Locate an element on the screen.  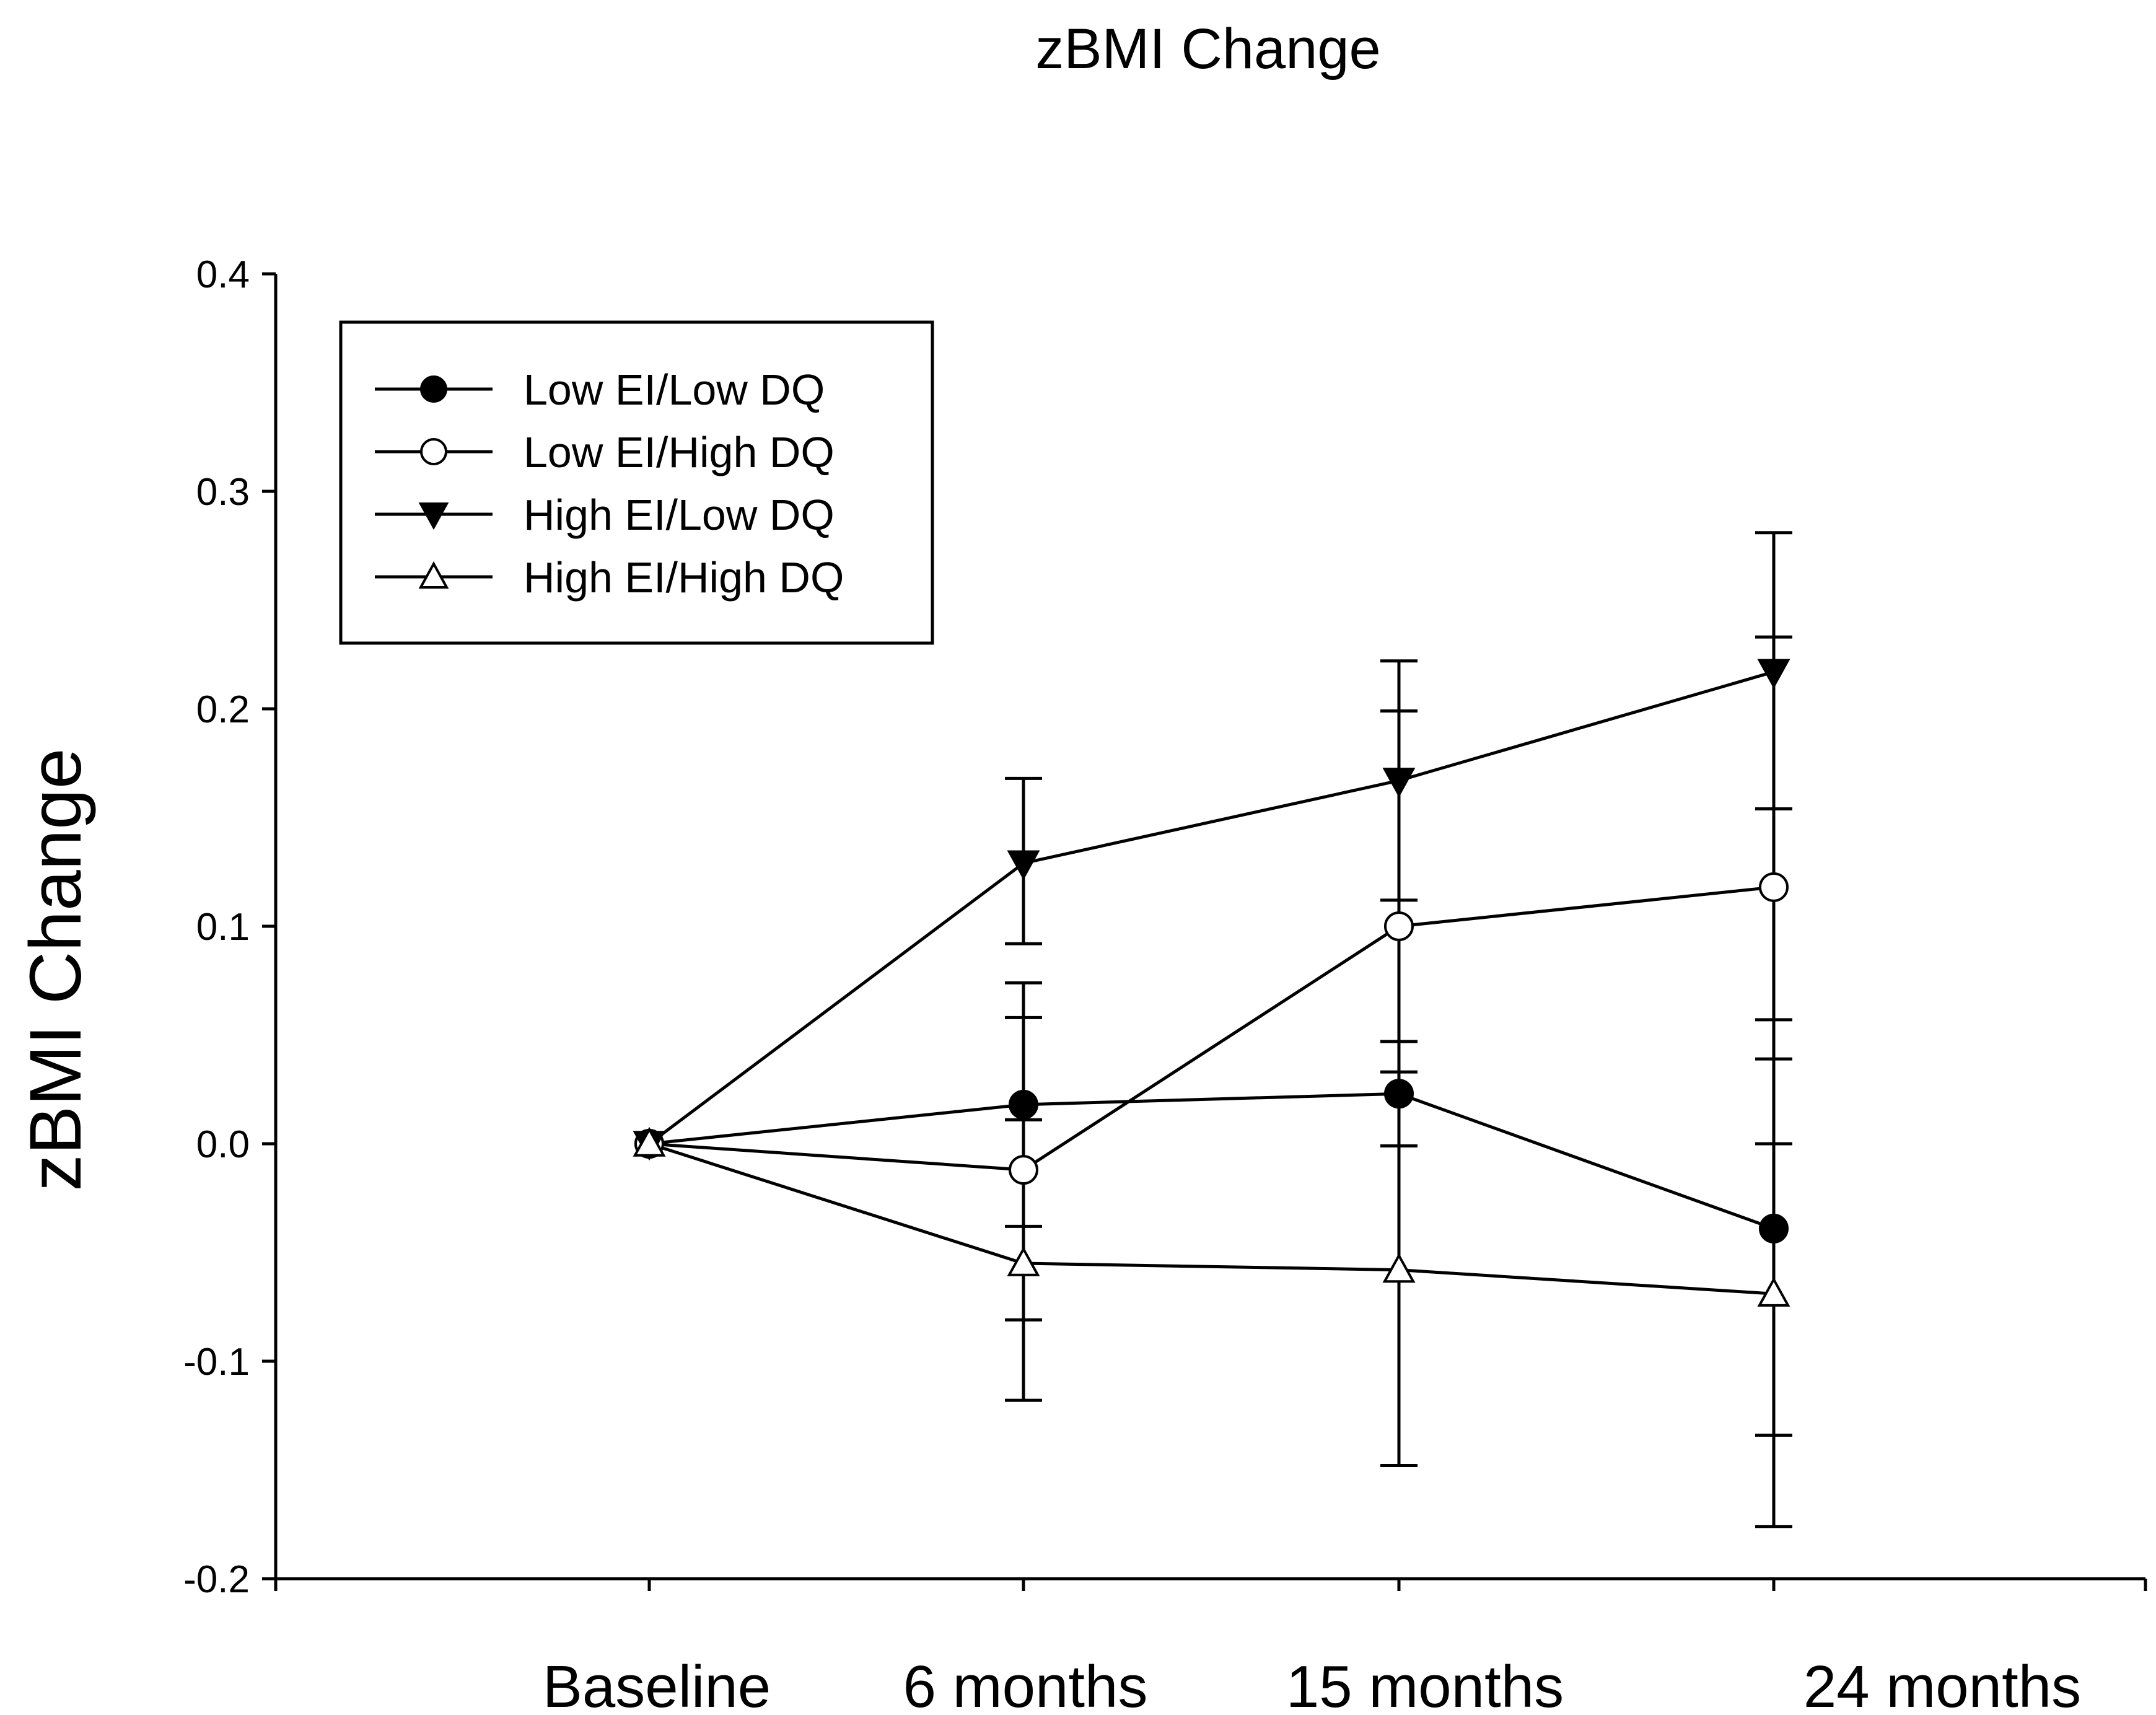
y-ticks: -0.2 -0.1 0.0 0.1 0.2 0.3 0.4 is located at coordinates (230, 927).